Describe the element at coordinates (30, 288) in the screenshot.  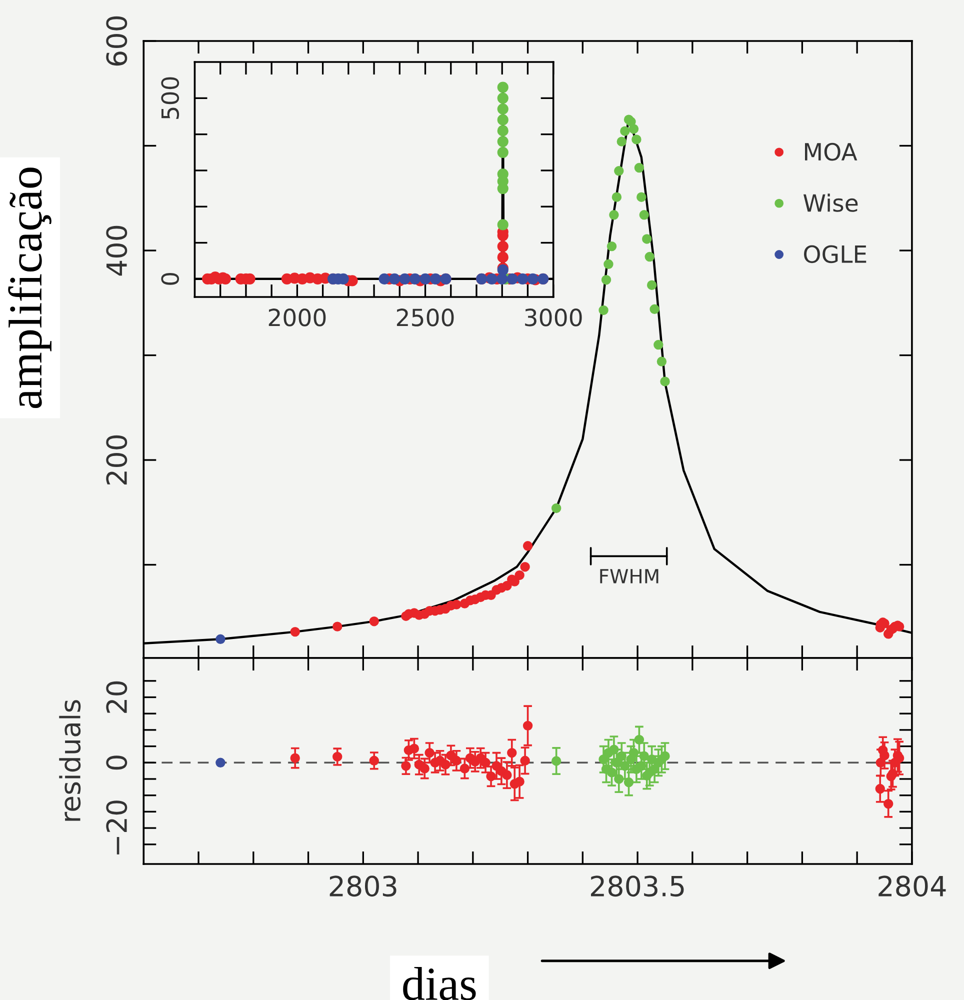
I see `y-axis-title: amplificação` at that location.